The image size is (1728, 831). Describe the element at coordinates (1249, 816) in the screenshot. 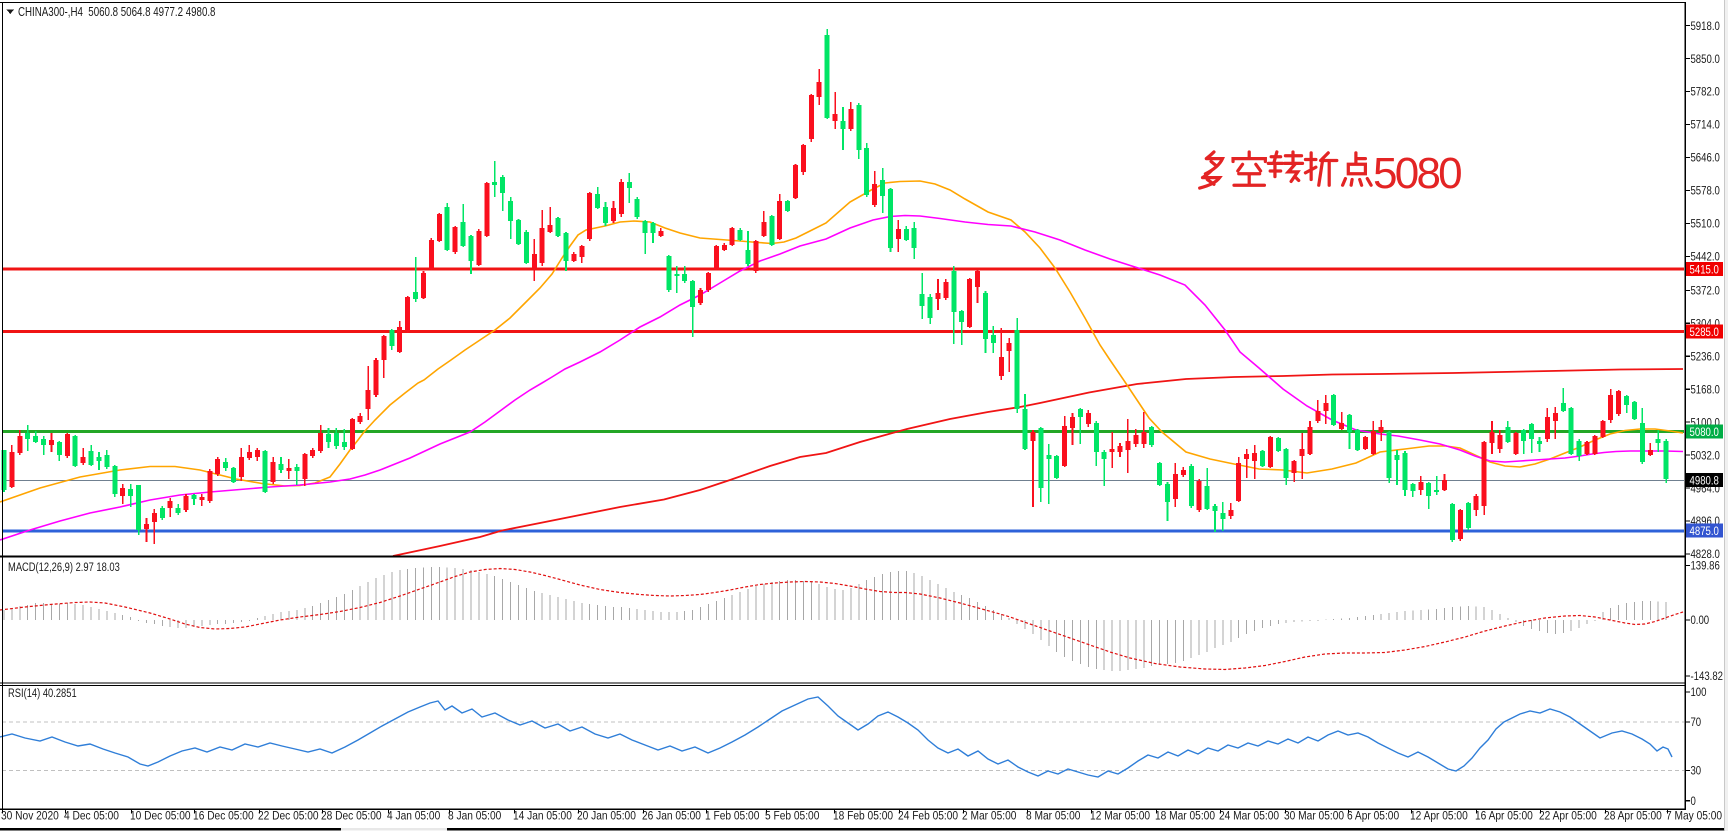

I see `svg-text: 24 Mar 05:00` at that location.